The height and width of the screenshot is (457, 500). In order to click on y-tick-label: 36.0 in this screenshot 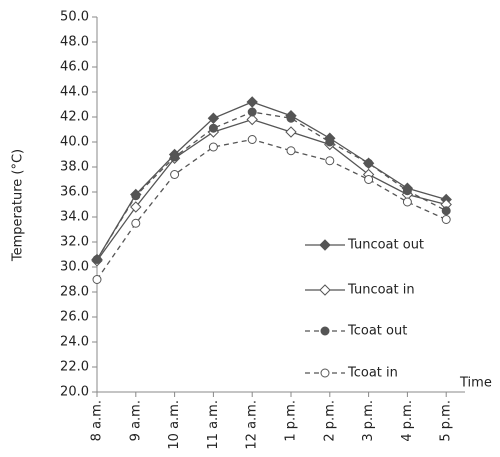, I will do `click(74, 192)`.